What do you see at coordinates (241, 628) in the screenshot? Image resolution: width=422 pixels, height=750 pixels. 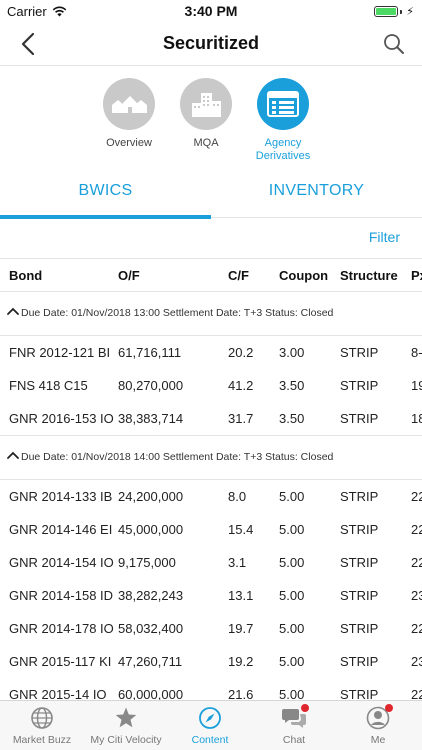 I see `cell-cf: 19.7` at bounding box center [241, 628].